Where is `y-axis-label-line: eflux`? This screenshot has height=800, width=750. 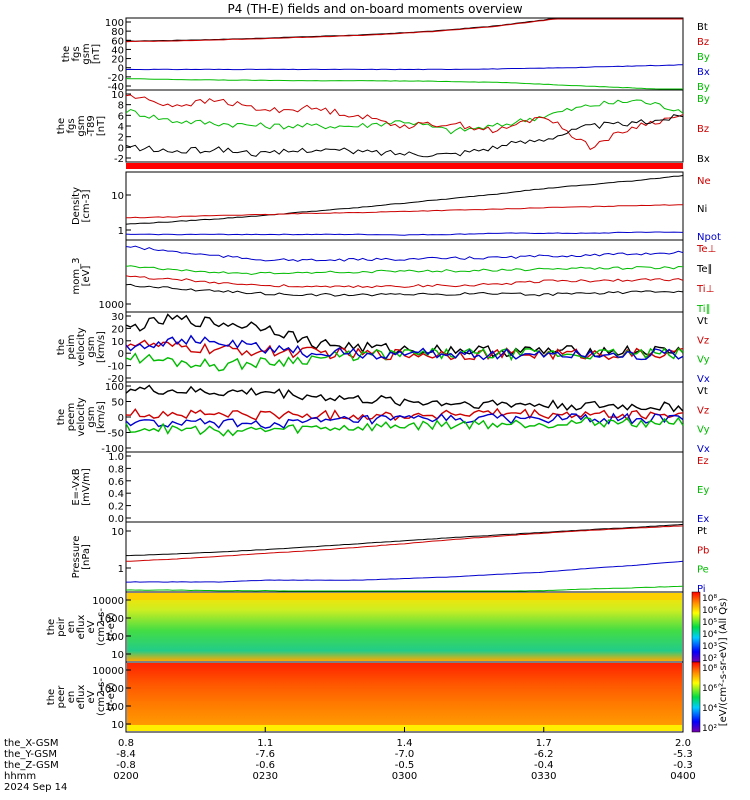
y-axis-label-line: eflux is located at coordinates (81, 627).